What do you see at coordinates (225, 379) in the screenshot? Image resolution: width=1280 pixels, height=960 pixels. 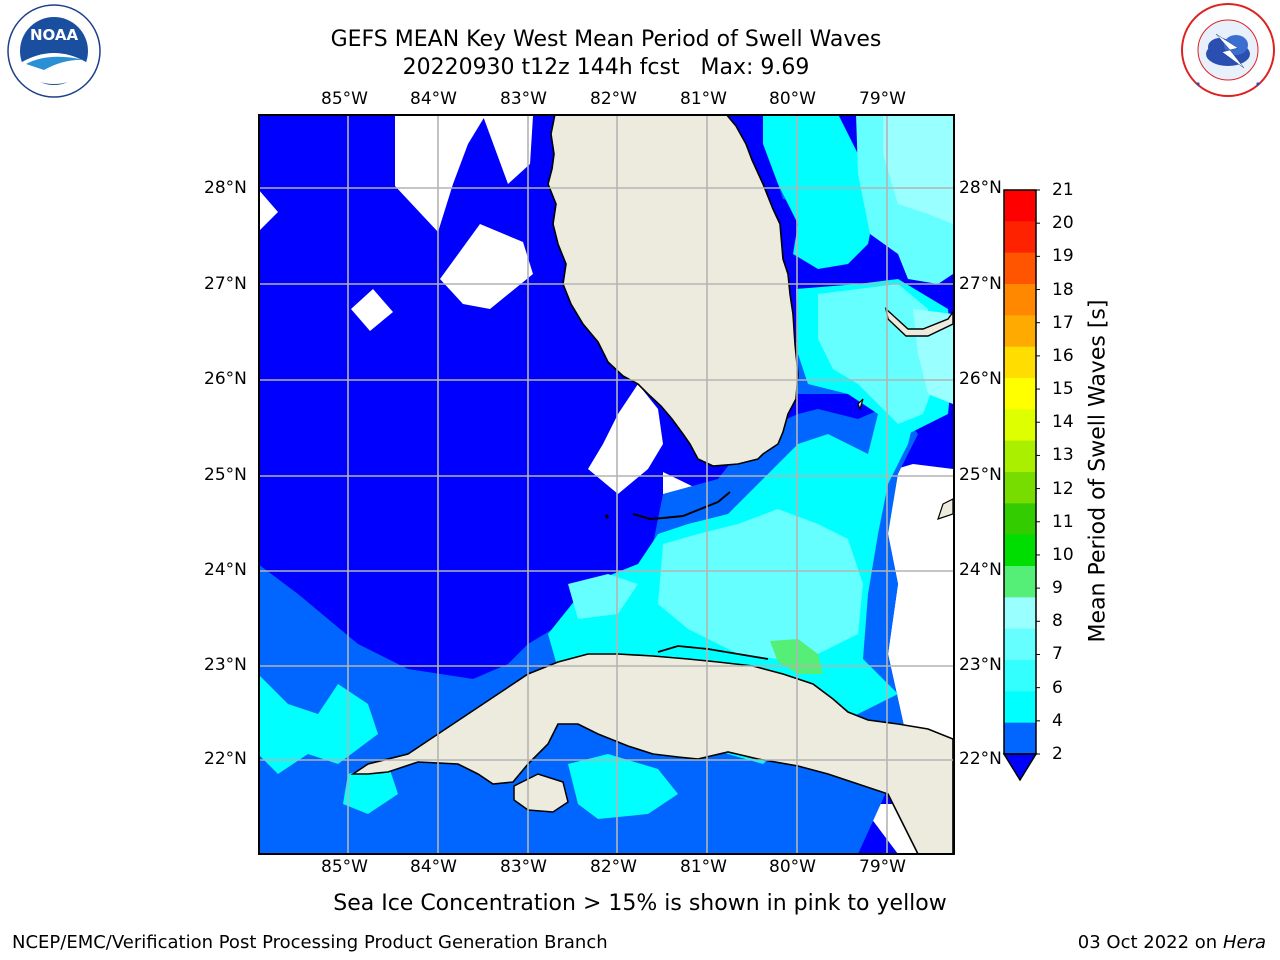 I see `lat-label-left: 26°N` at bounding box center [225, 379].